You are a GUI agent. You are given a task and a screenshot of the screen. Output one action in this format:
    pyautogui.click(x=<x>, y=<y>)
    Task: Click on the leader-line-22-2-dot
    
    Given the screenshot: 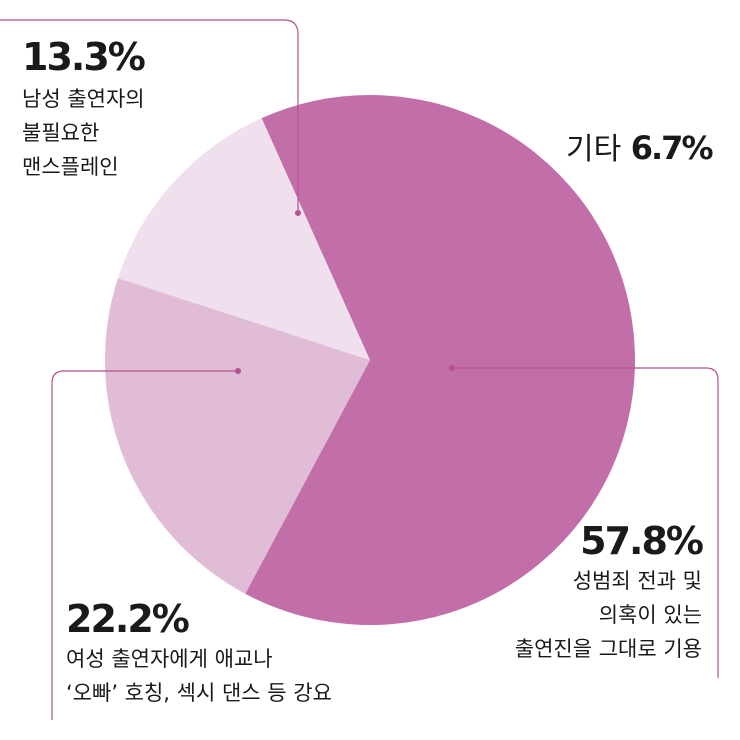 What is the action you would take?
    pyautogui.click(x=238, y=371)
    